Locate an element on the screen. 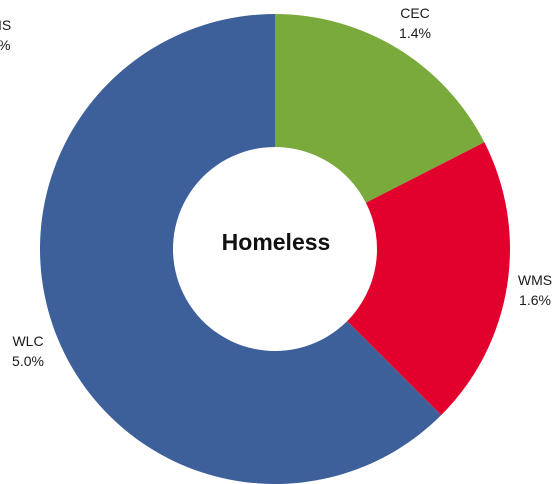  slice-label-cec: CEC is located at coordinates (415, 13).